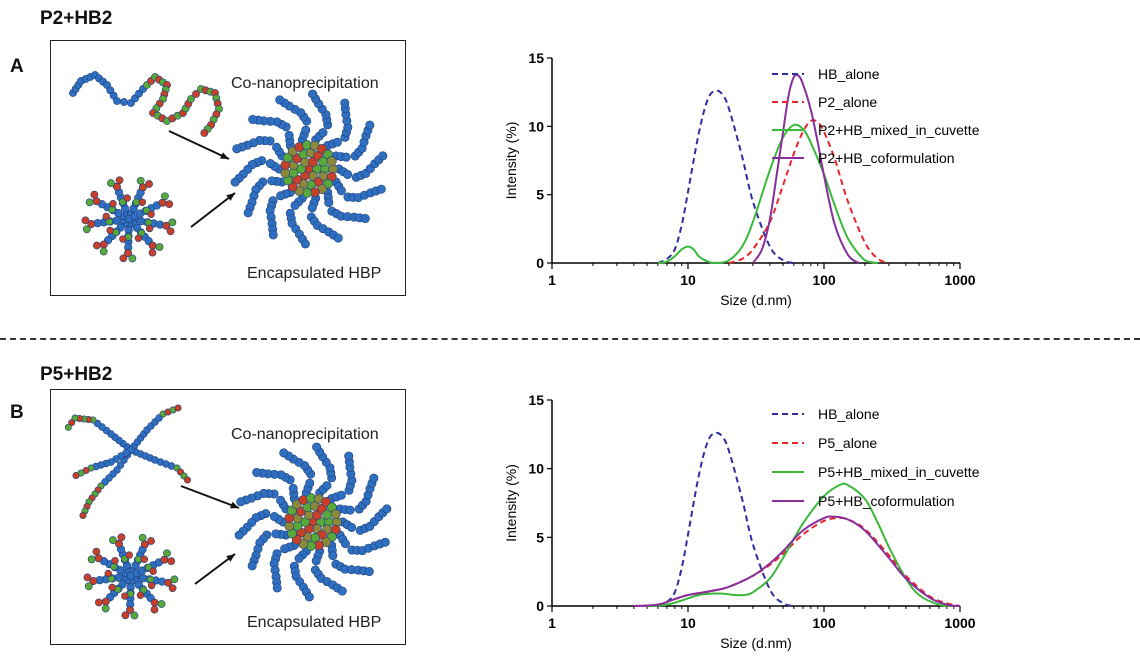 The image size is (1140, 658). I want to click on panel-letter-b: B, so click(17, 412).